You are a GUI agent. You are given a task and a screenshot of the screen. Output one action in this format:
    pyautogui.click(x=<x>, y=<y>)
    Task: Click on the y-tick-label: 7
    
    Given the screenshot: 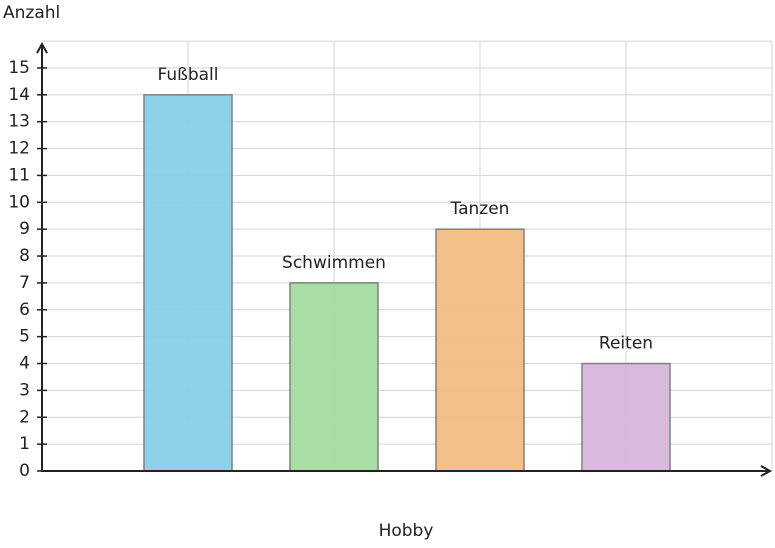 What is the action you would take?
    pyautogui.click(x=24, y=283)
    